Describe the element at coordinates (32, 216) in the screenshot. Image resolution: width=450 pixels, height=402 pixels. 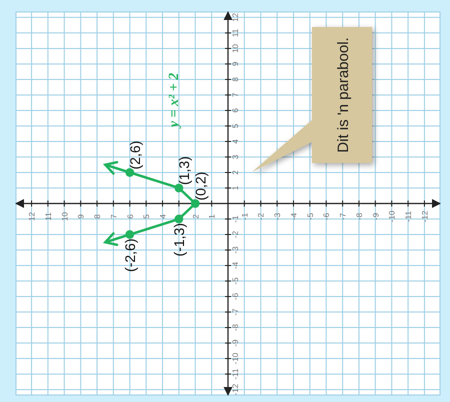
I see `x-tick-label: 12` at that location.